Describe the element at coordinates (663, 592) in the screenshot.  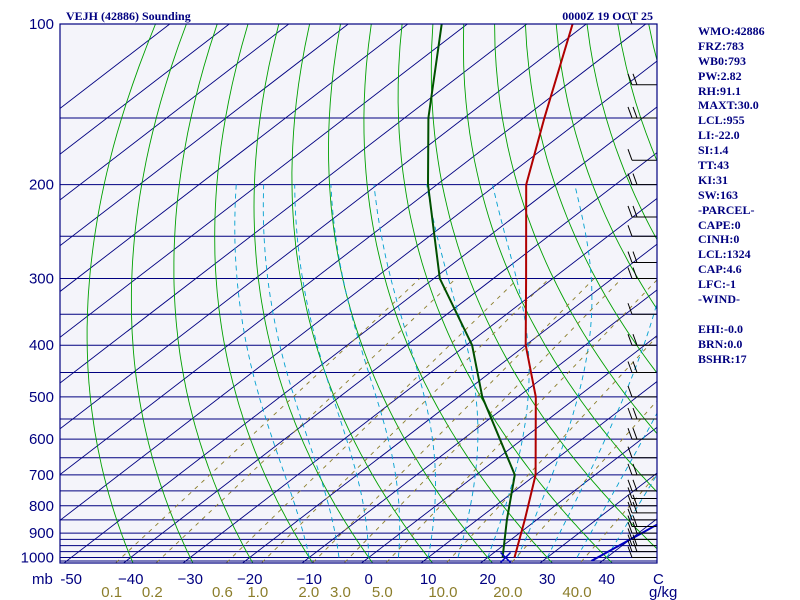
I see `mixing-ratio-unit-label: g/kg` at that location.